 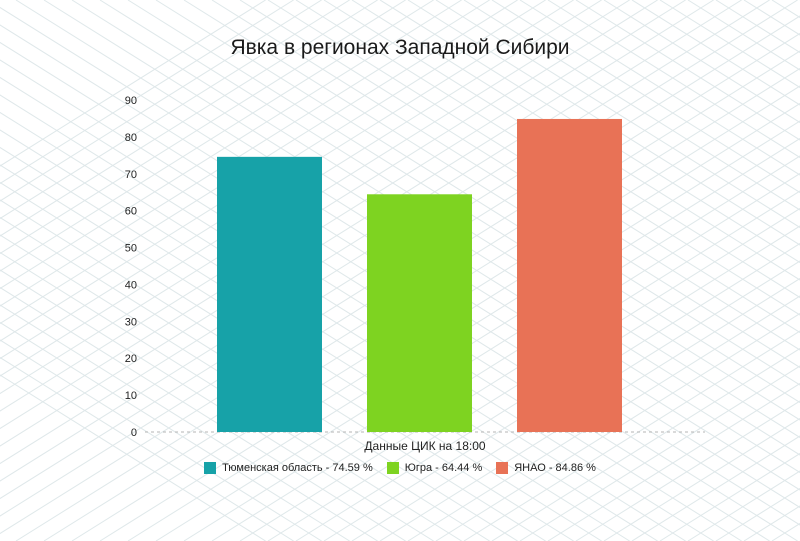 What do you see at coordinates (443, 468) in the screenshot?
I see `legend-label: Югра - 64.44 %` at bounding box center [443, 468].